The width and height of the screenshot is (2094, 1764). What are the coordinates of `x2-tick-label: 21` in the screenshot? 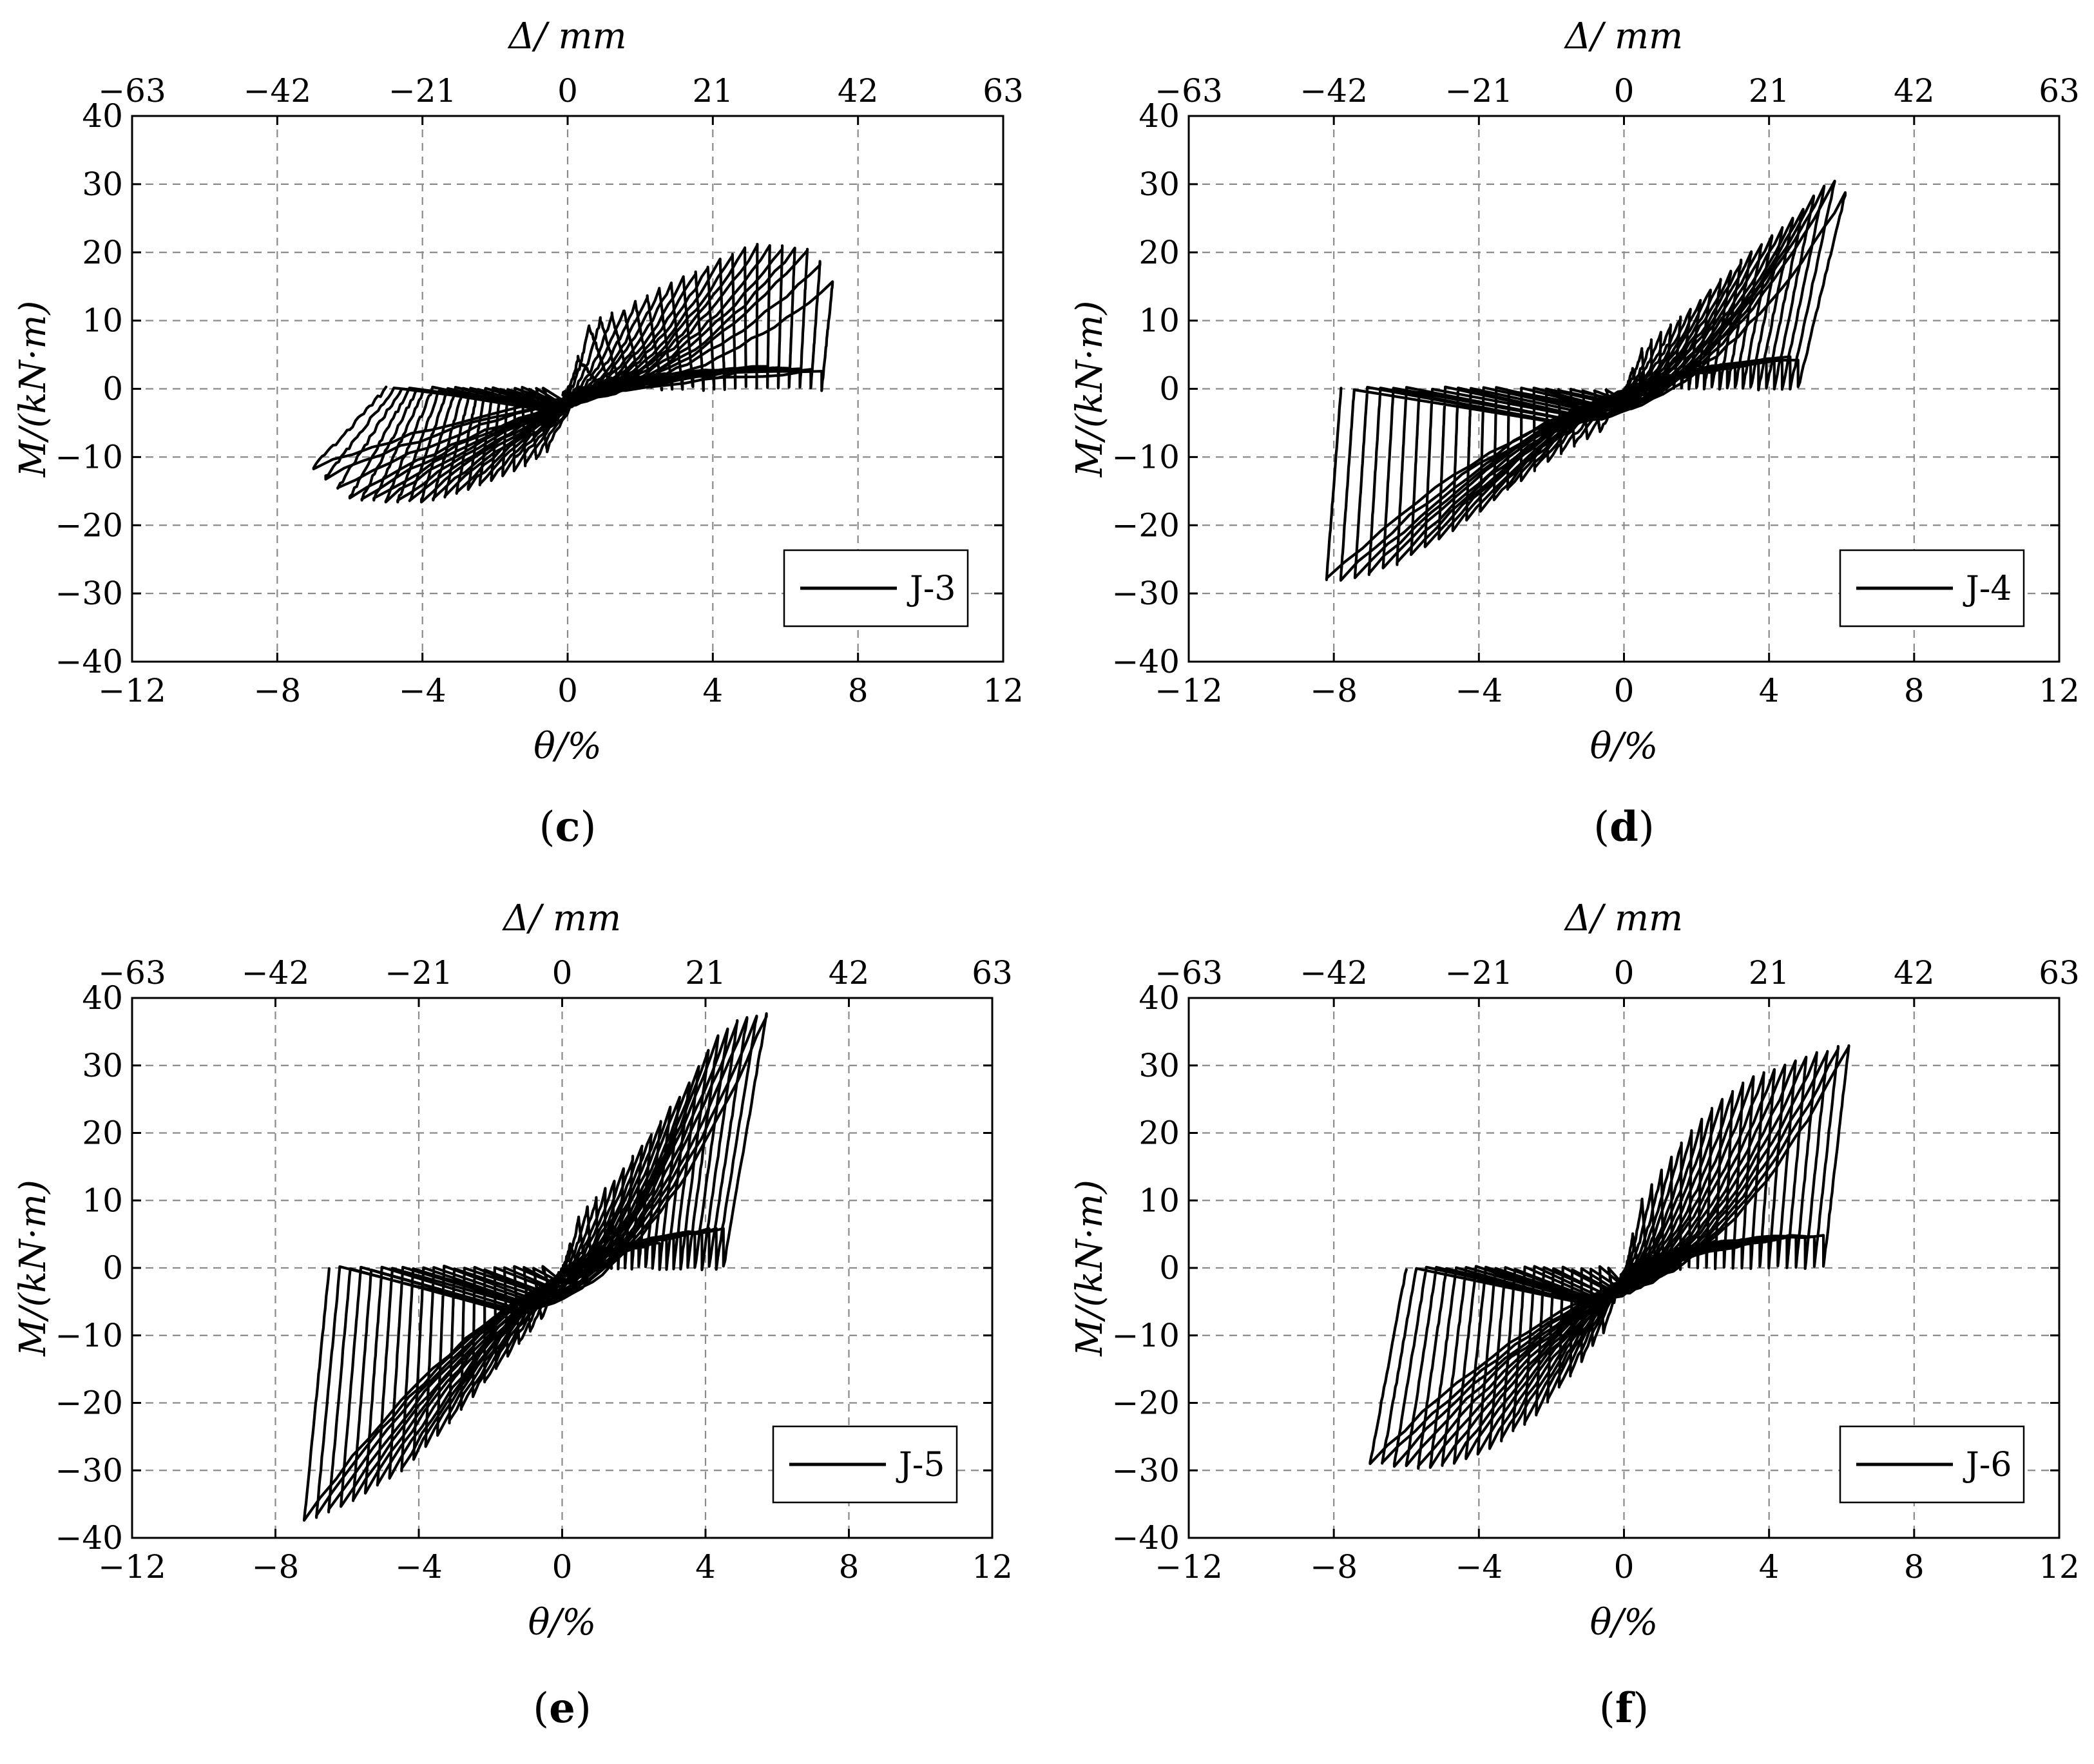 It's located at (706, 973).